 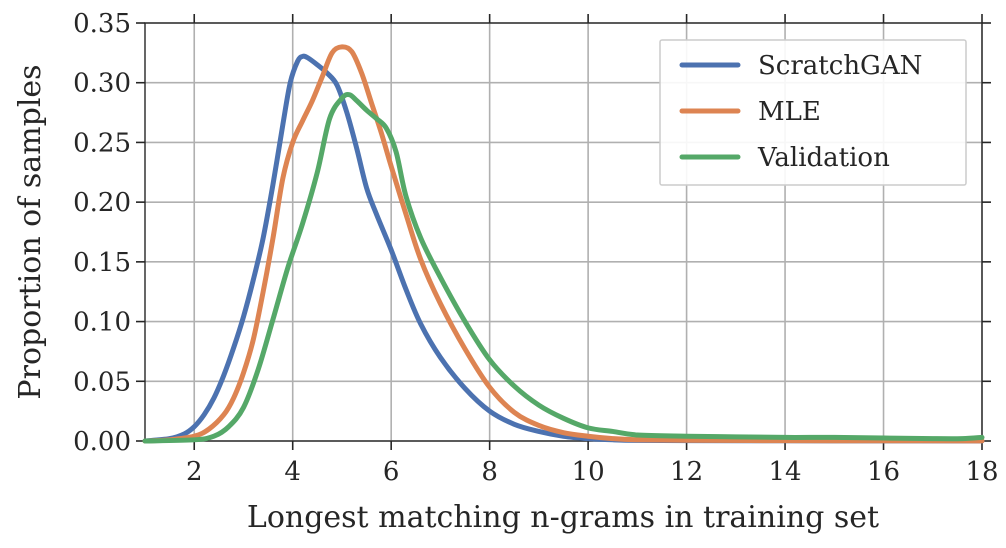 I want to click on y-axis-title: Proportion of samples, so click(x=30, y=231).